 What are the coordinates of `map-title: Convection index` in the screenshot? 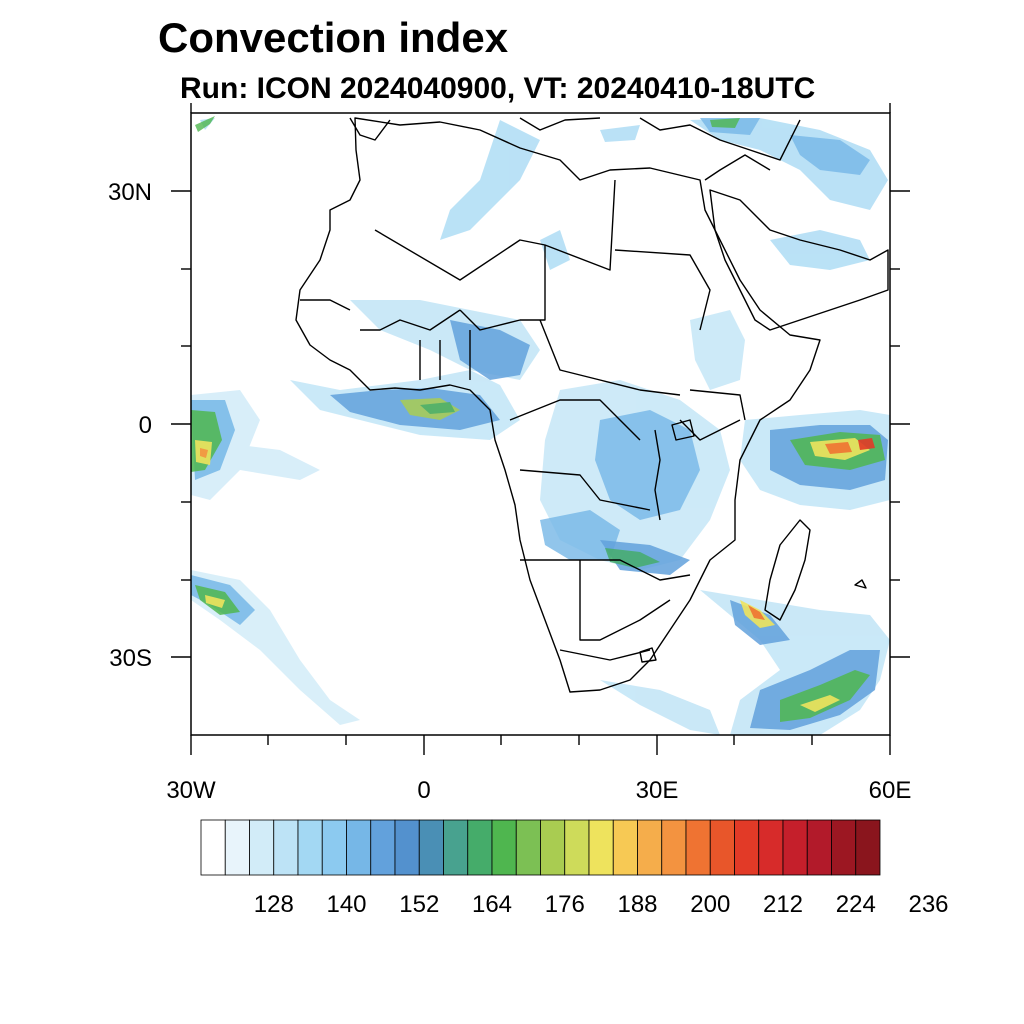 It's located at (333, 37).